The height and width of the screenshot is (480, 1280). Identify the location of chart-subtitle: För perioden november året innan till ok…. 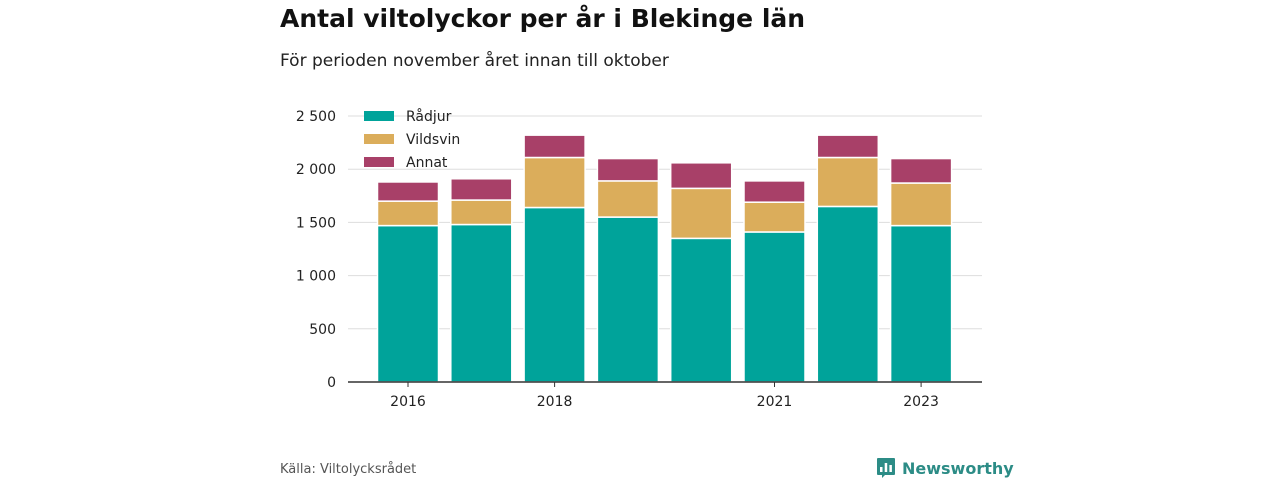
(474, 61).